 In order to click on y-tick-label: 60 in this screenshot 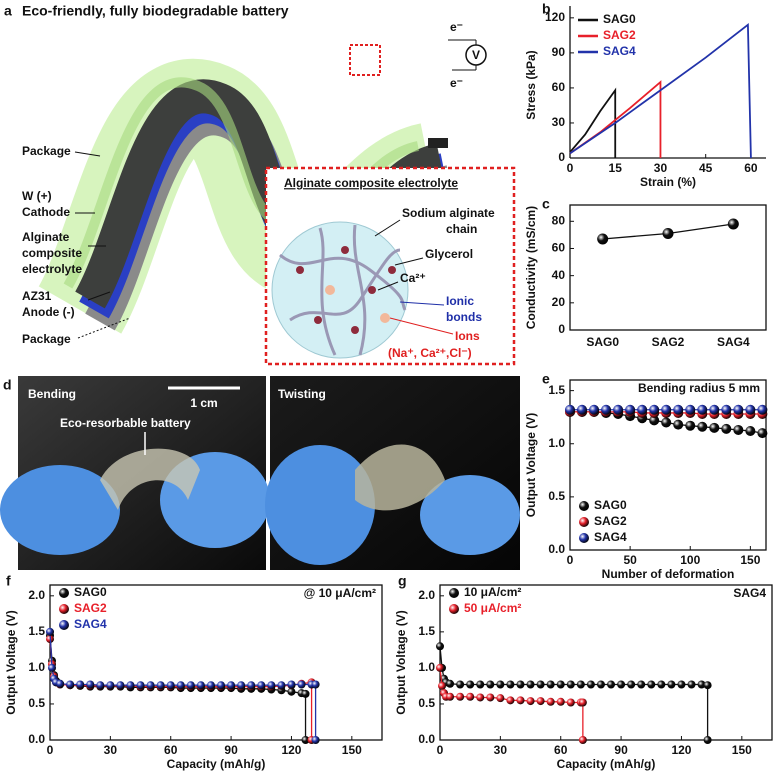, I will do `click(559, 248)`.